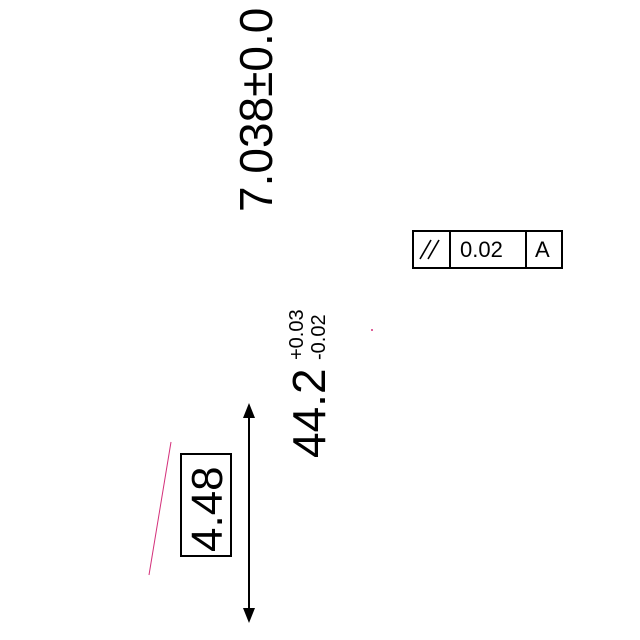  Describe the element at coordinates (481, 249) in the screenshot. I see `fcf-tolerance: 0.02` at that location.